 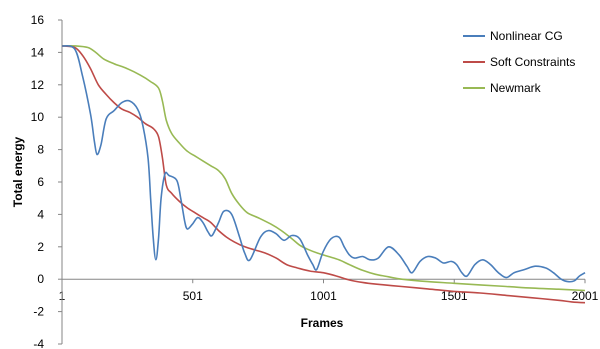 I want to click on legend-label: Soft Constraints, so click(x=532, y=62).